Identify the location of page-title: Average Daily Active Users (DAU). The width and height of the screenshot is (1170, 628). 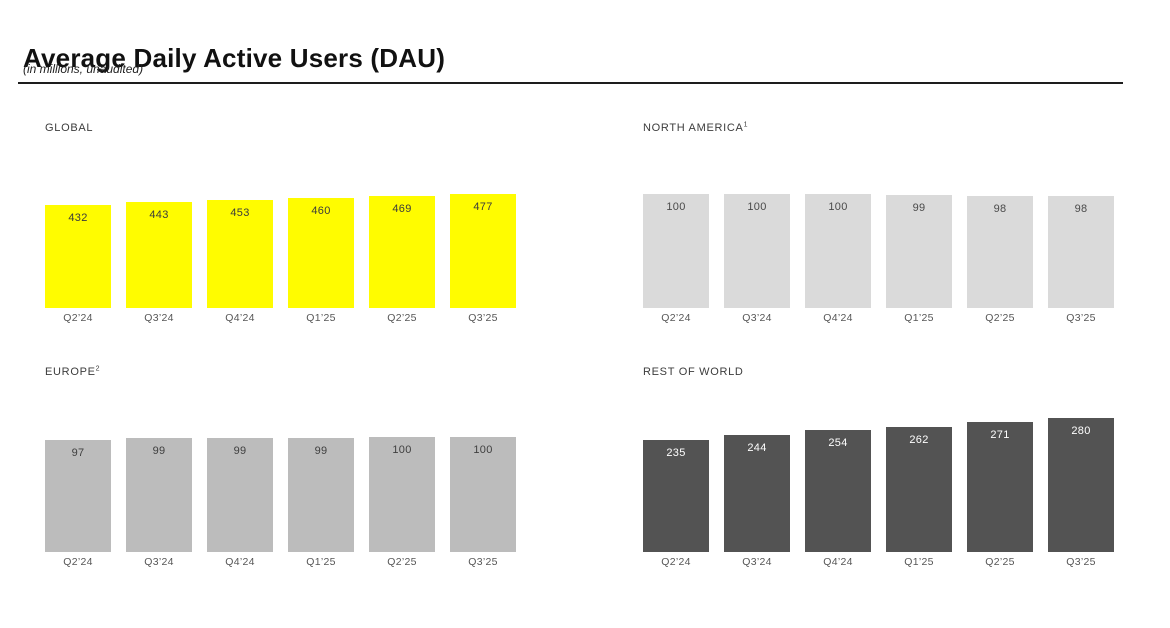
(234, 58).